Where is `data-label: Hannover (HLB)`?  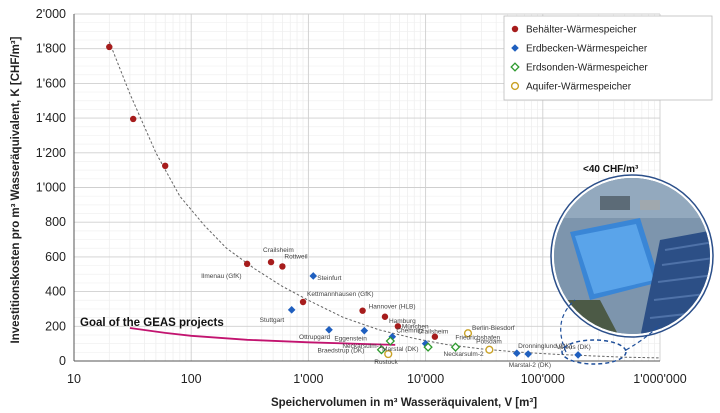
data-label: Hannover (HLB) is located at coordinates (392, 307).